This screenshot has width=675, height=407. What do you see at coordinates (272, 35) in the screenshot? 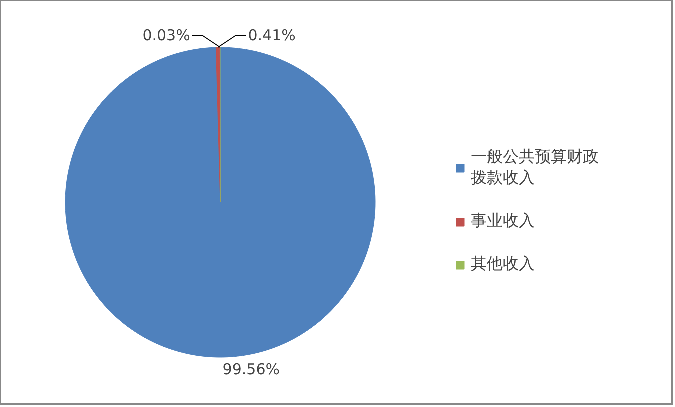
I see `data-label: 0.41%` at bounding box center [272, 35].